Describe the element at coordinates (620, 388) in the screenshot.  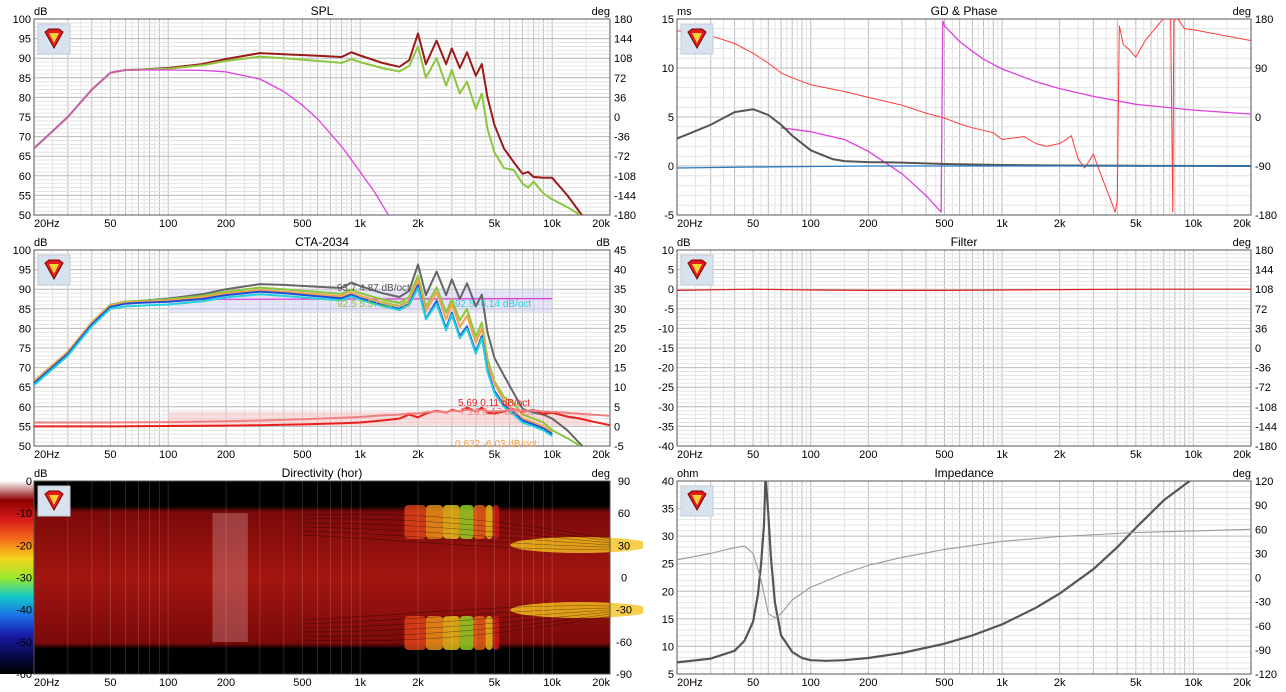
I see `cta-ytick-right: 10` at that location.